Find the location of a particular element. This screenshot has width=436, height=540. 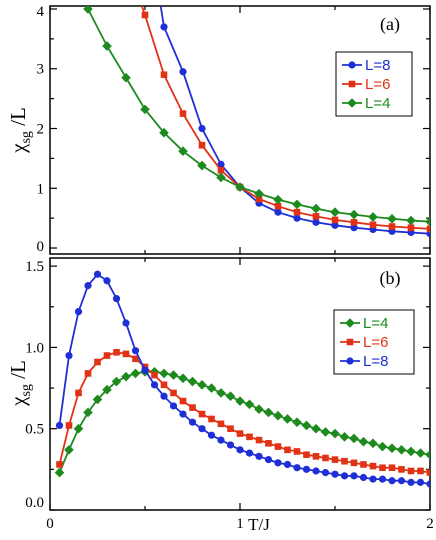

x-axis-title: T/J is located at coordinates (259, 524).